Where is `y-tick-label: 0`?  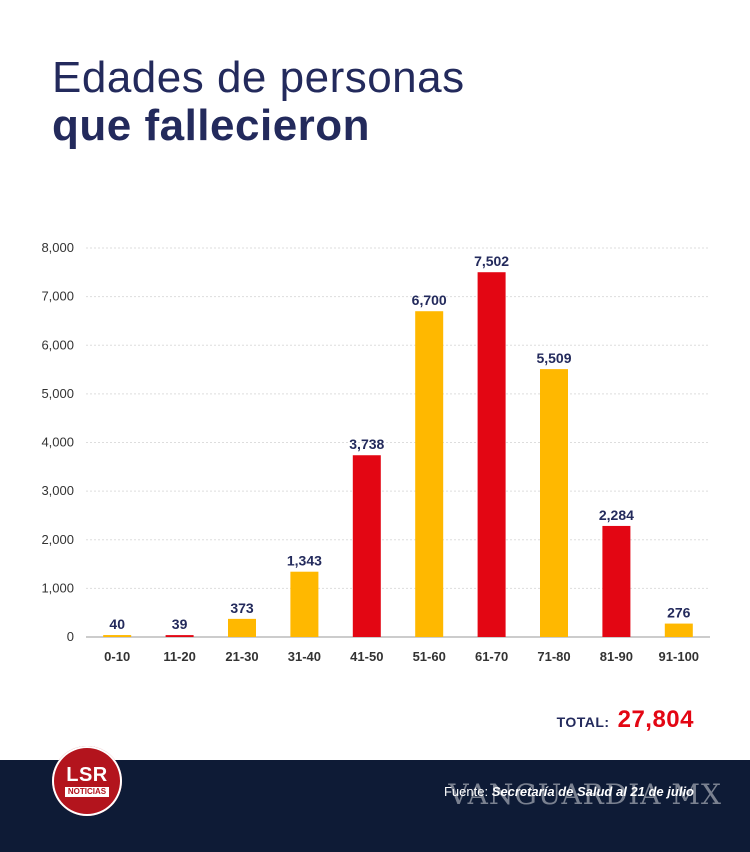
y-tick-label: 0 is located at coordinates (70, 636).